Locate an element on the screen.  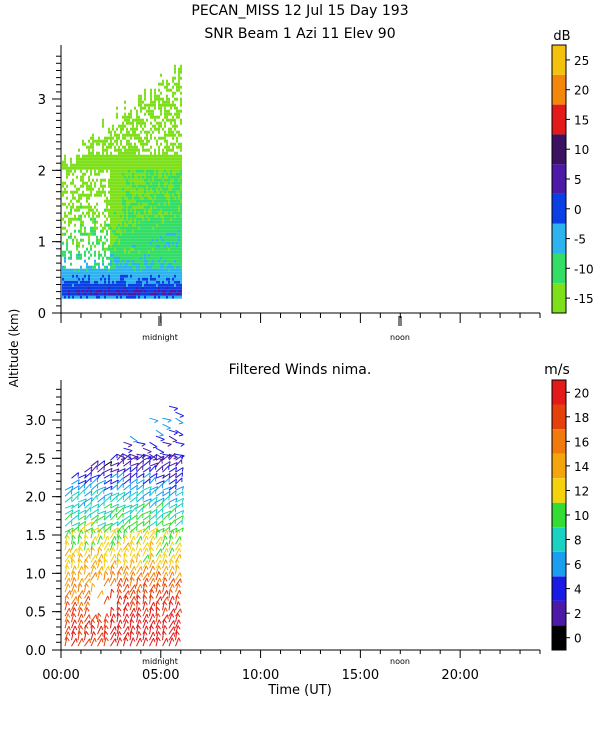
winds-colorbar-ticklabel: 20 is located at coordinates (581, 393).